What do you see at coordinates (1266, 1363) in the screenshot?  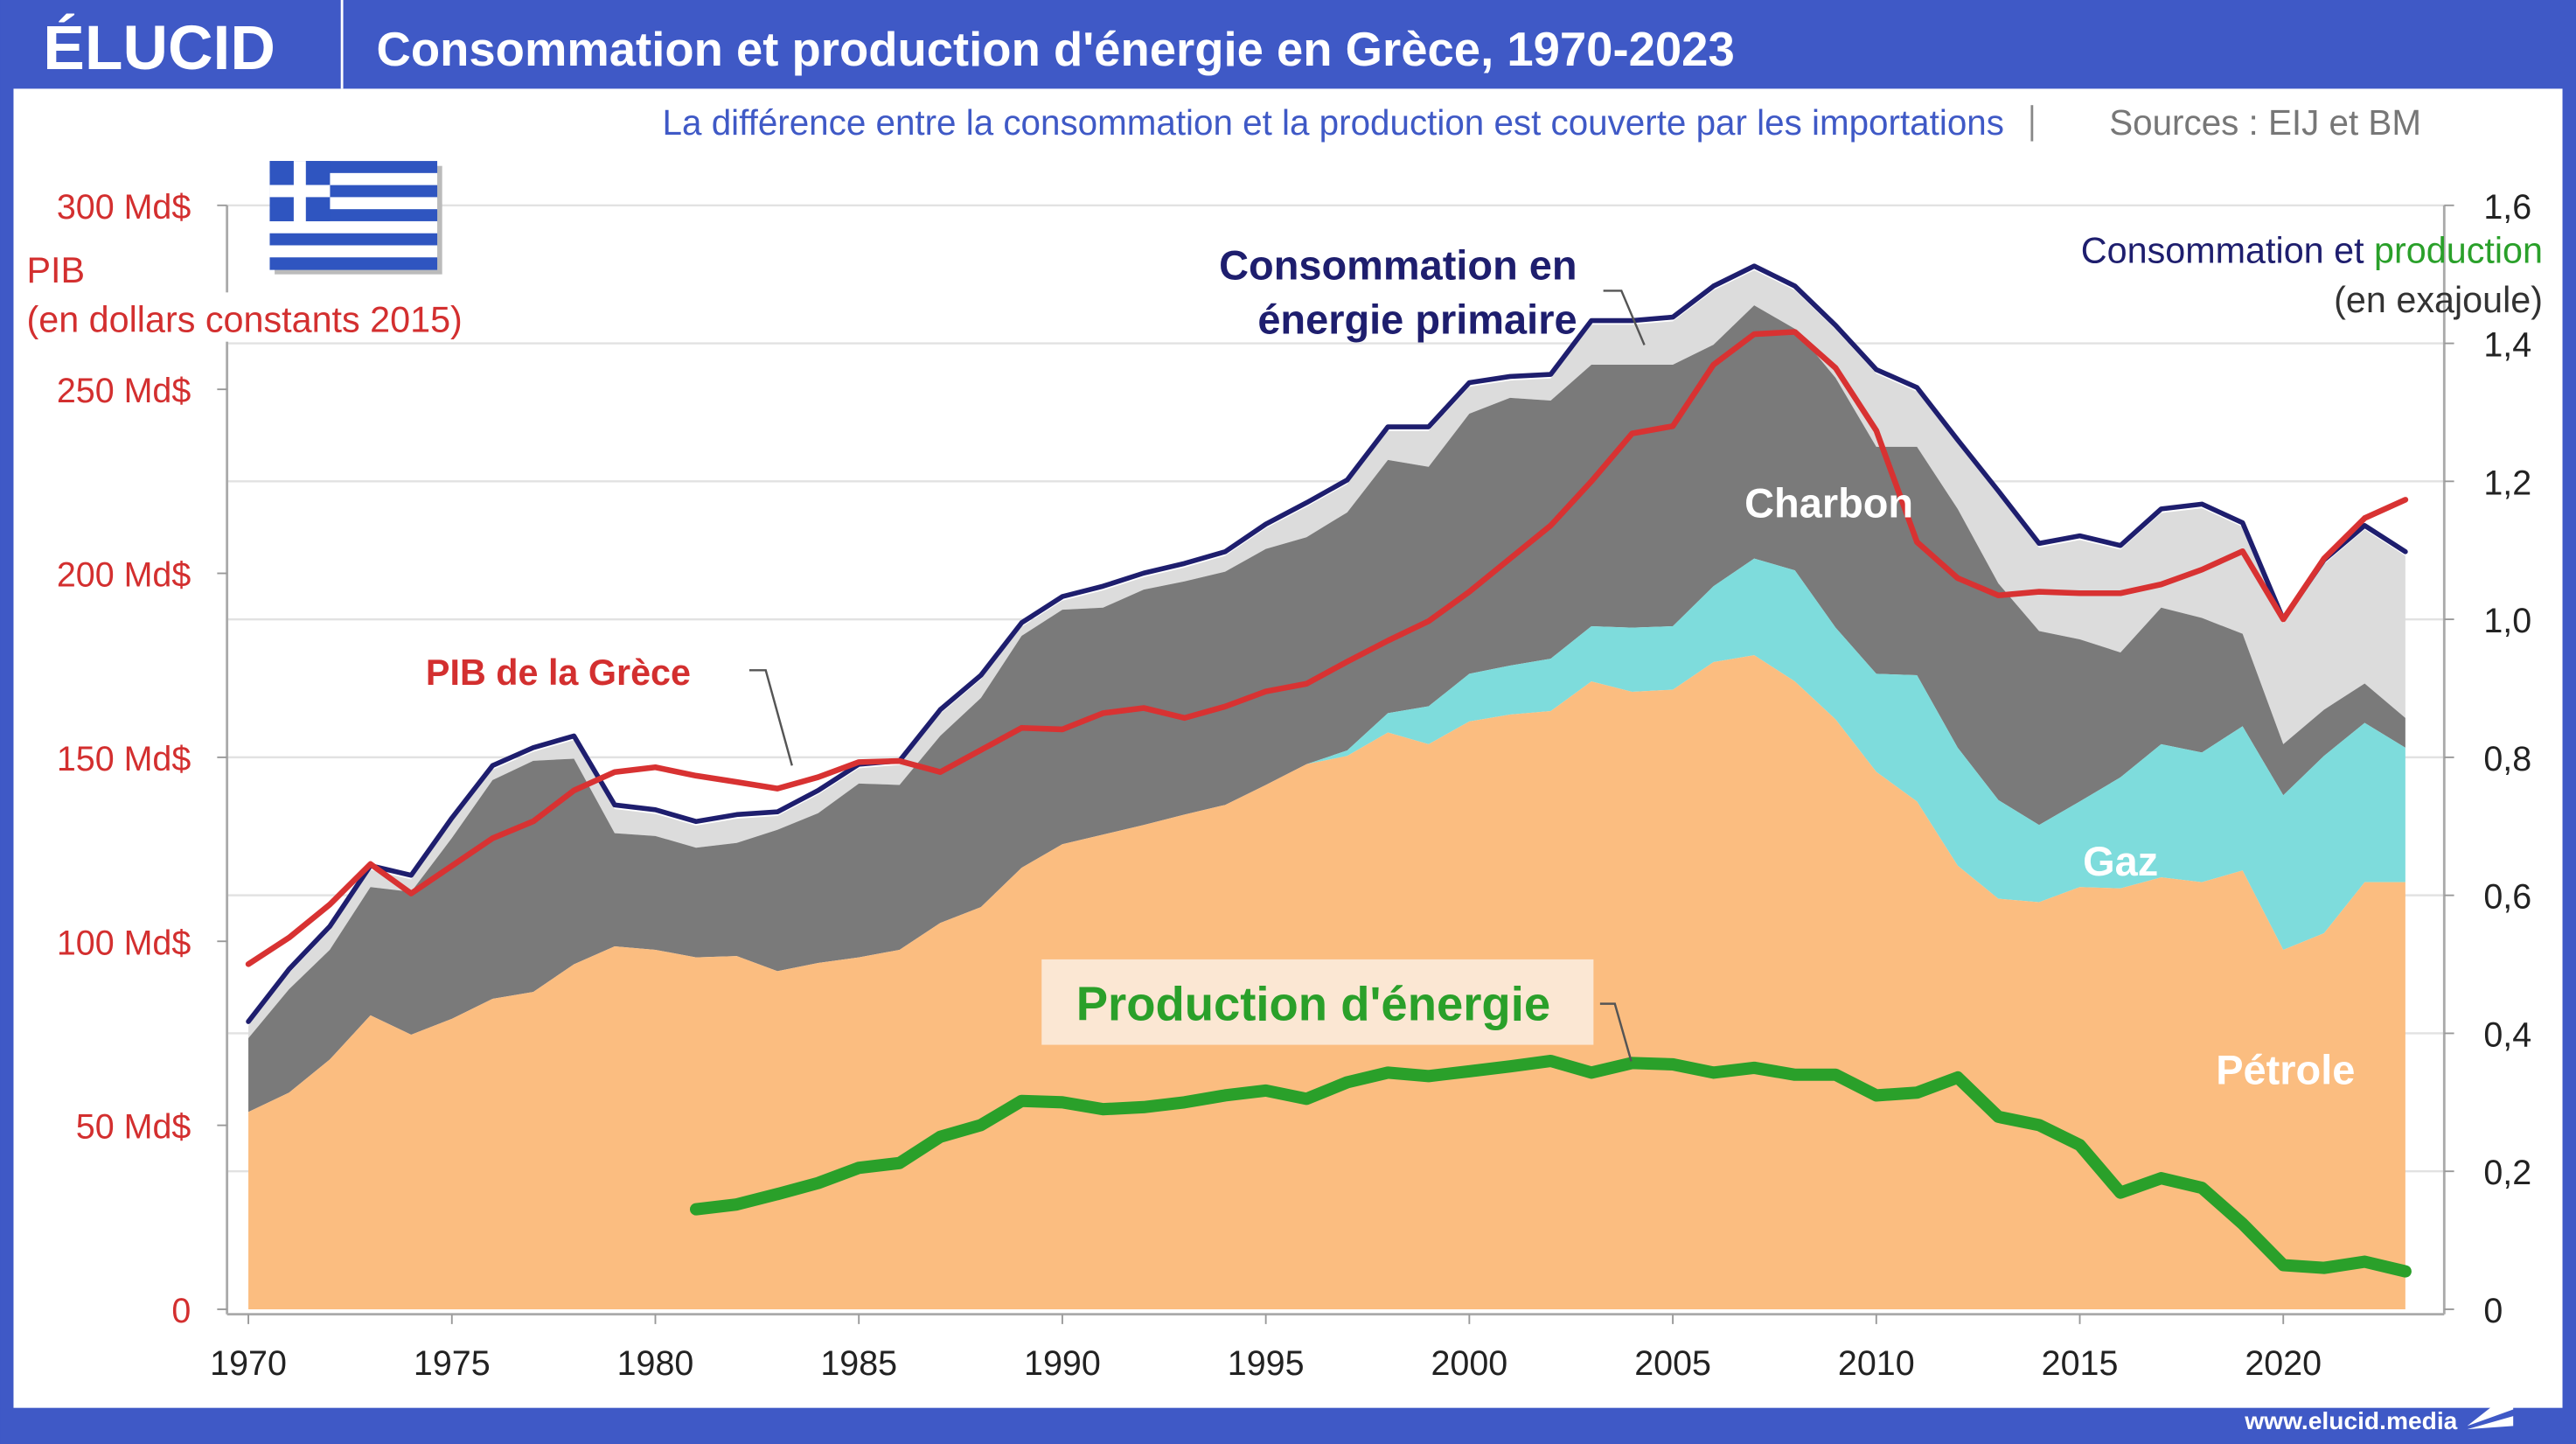 I see `x-tick-label: 1995` at bounding box center [1266, 1363].